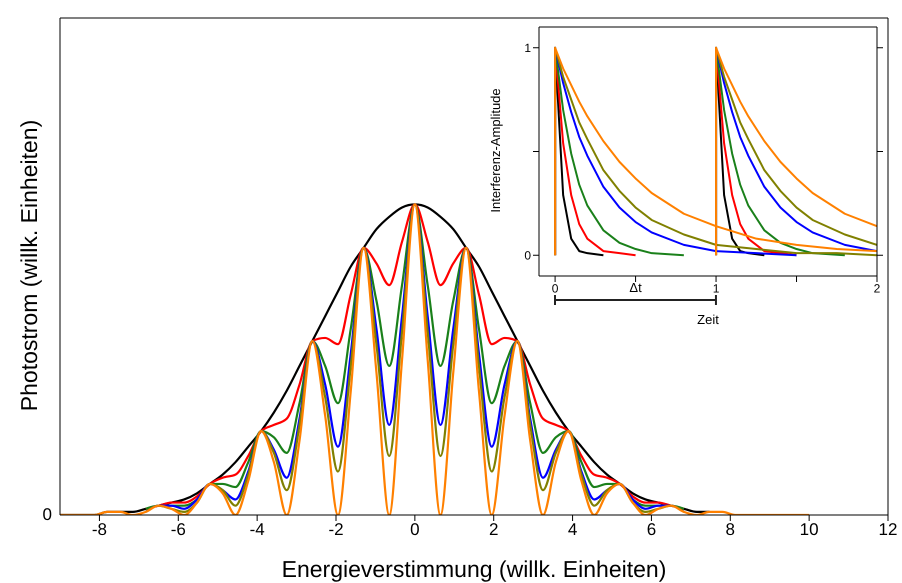 This screenshot has width=902, height=583. Describe the element at coordinates (888, 530) in the screenshot. I see `x-tick-label: 12` at that location.